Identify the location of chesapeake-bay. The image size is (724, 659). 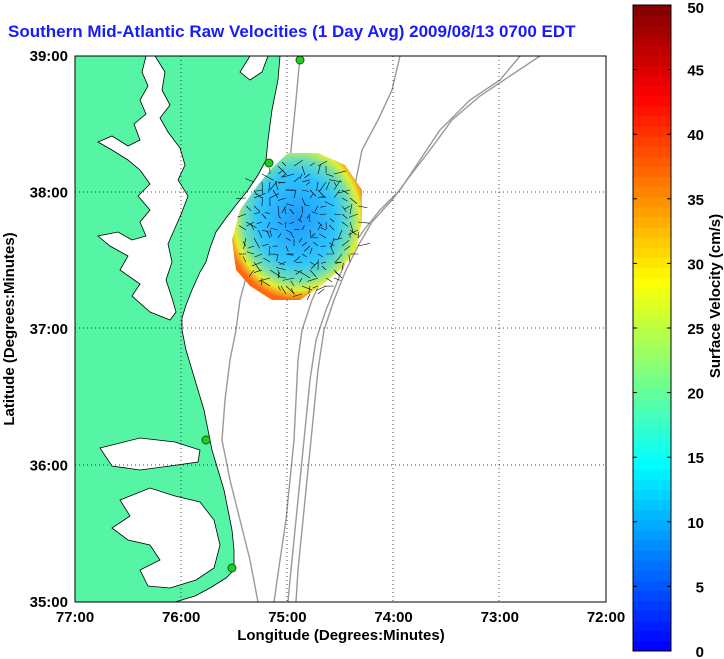
(143, 188).